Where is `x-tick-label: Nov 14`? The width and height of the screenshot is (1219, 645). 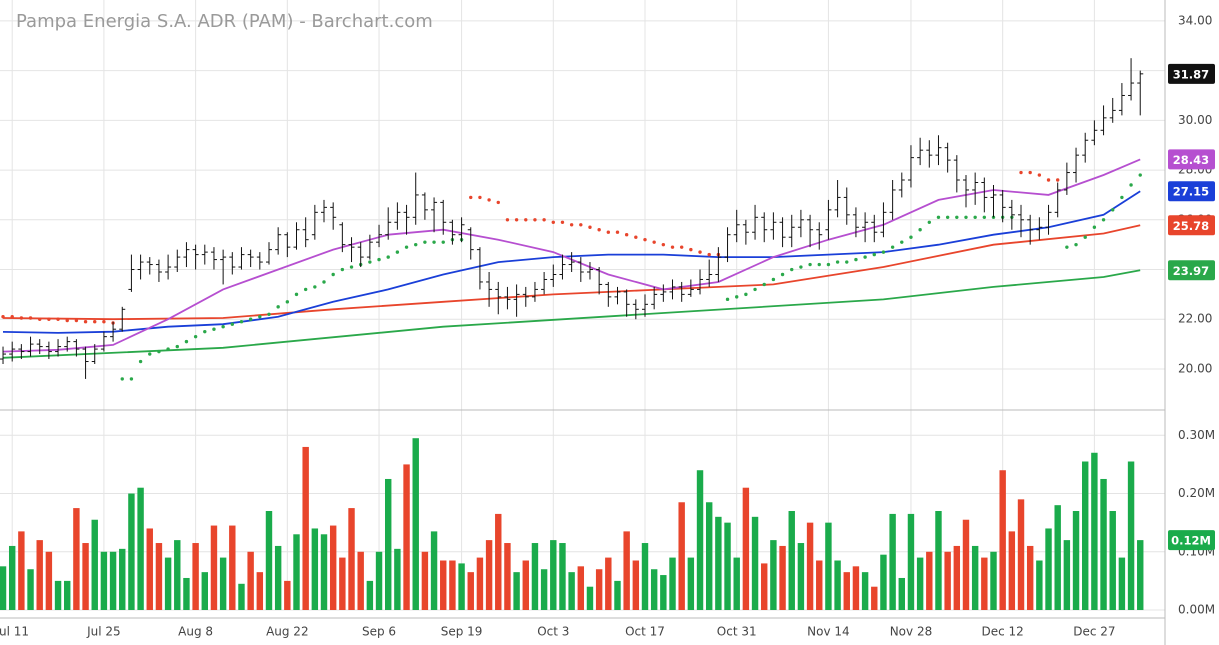 x-tick-label: Nov 14 is located at coordinates (828, 632).